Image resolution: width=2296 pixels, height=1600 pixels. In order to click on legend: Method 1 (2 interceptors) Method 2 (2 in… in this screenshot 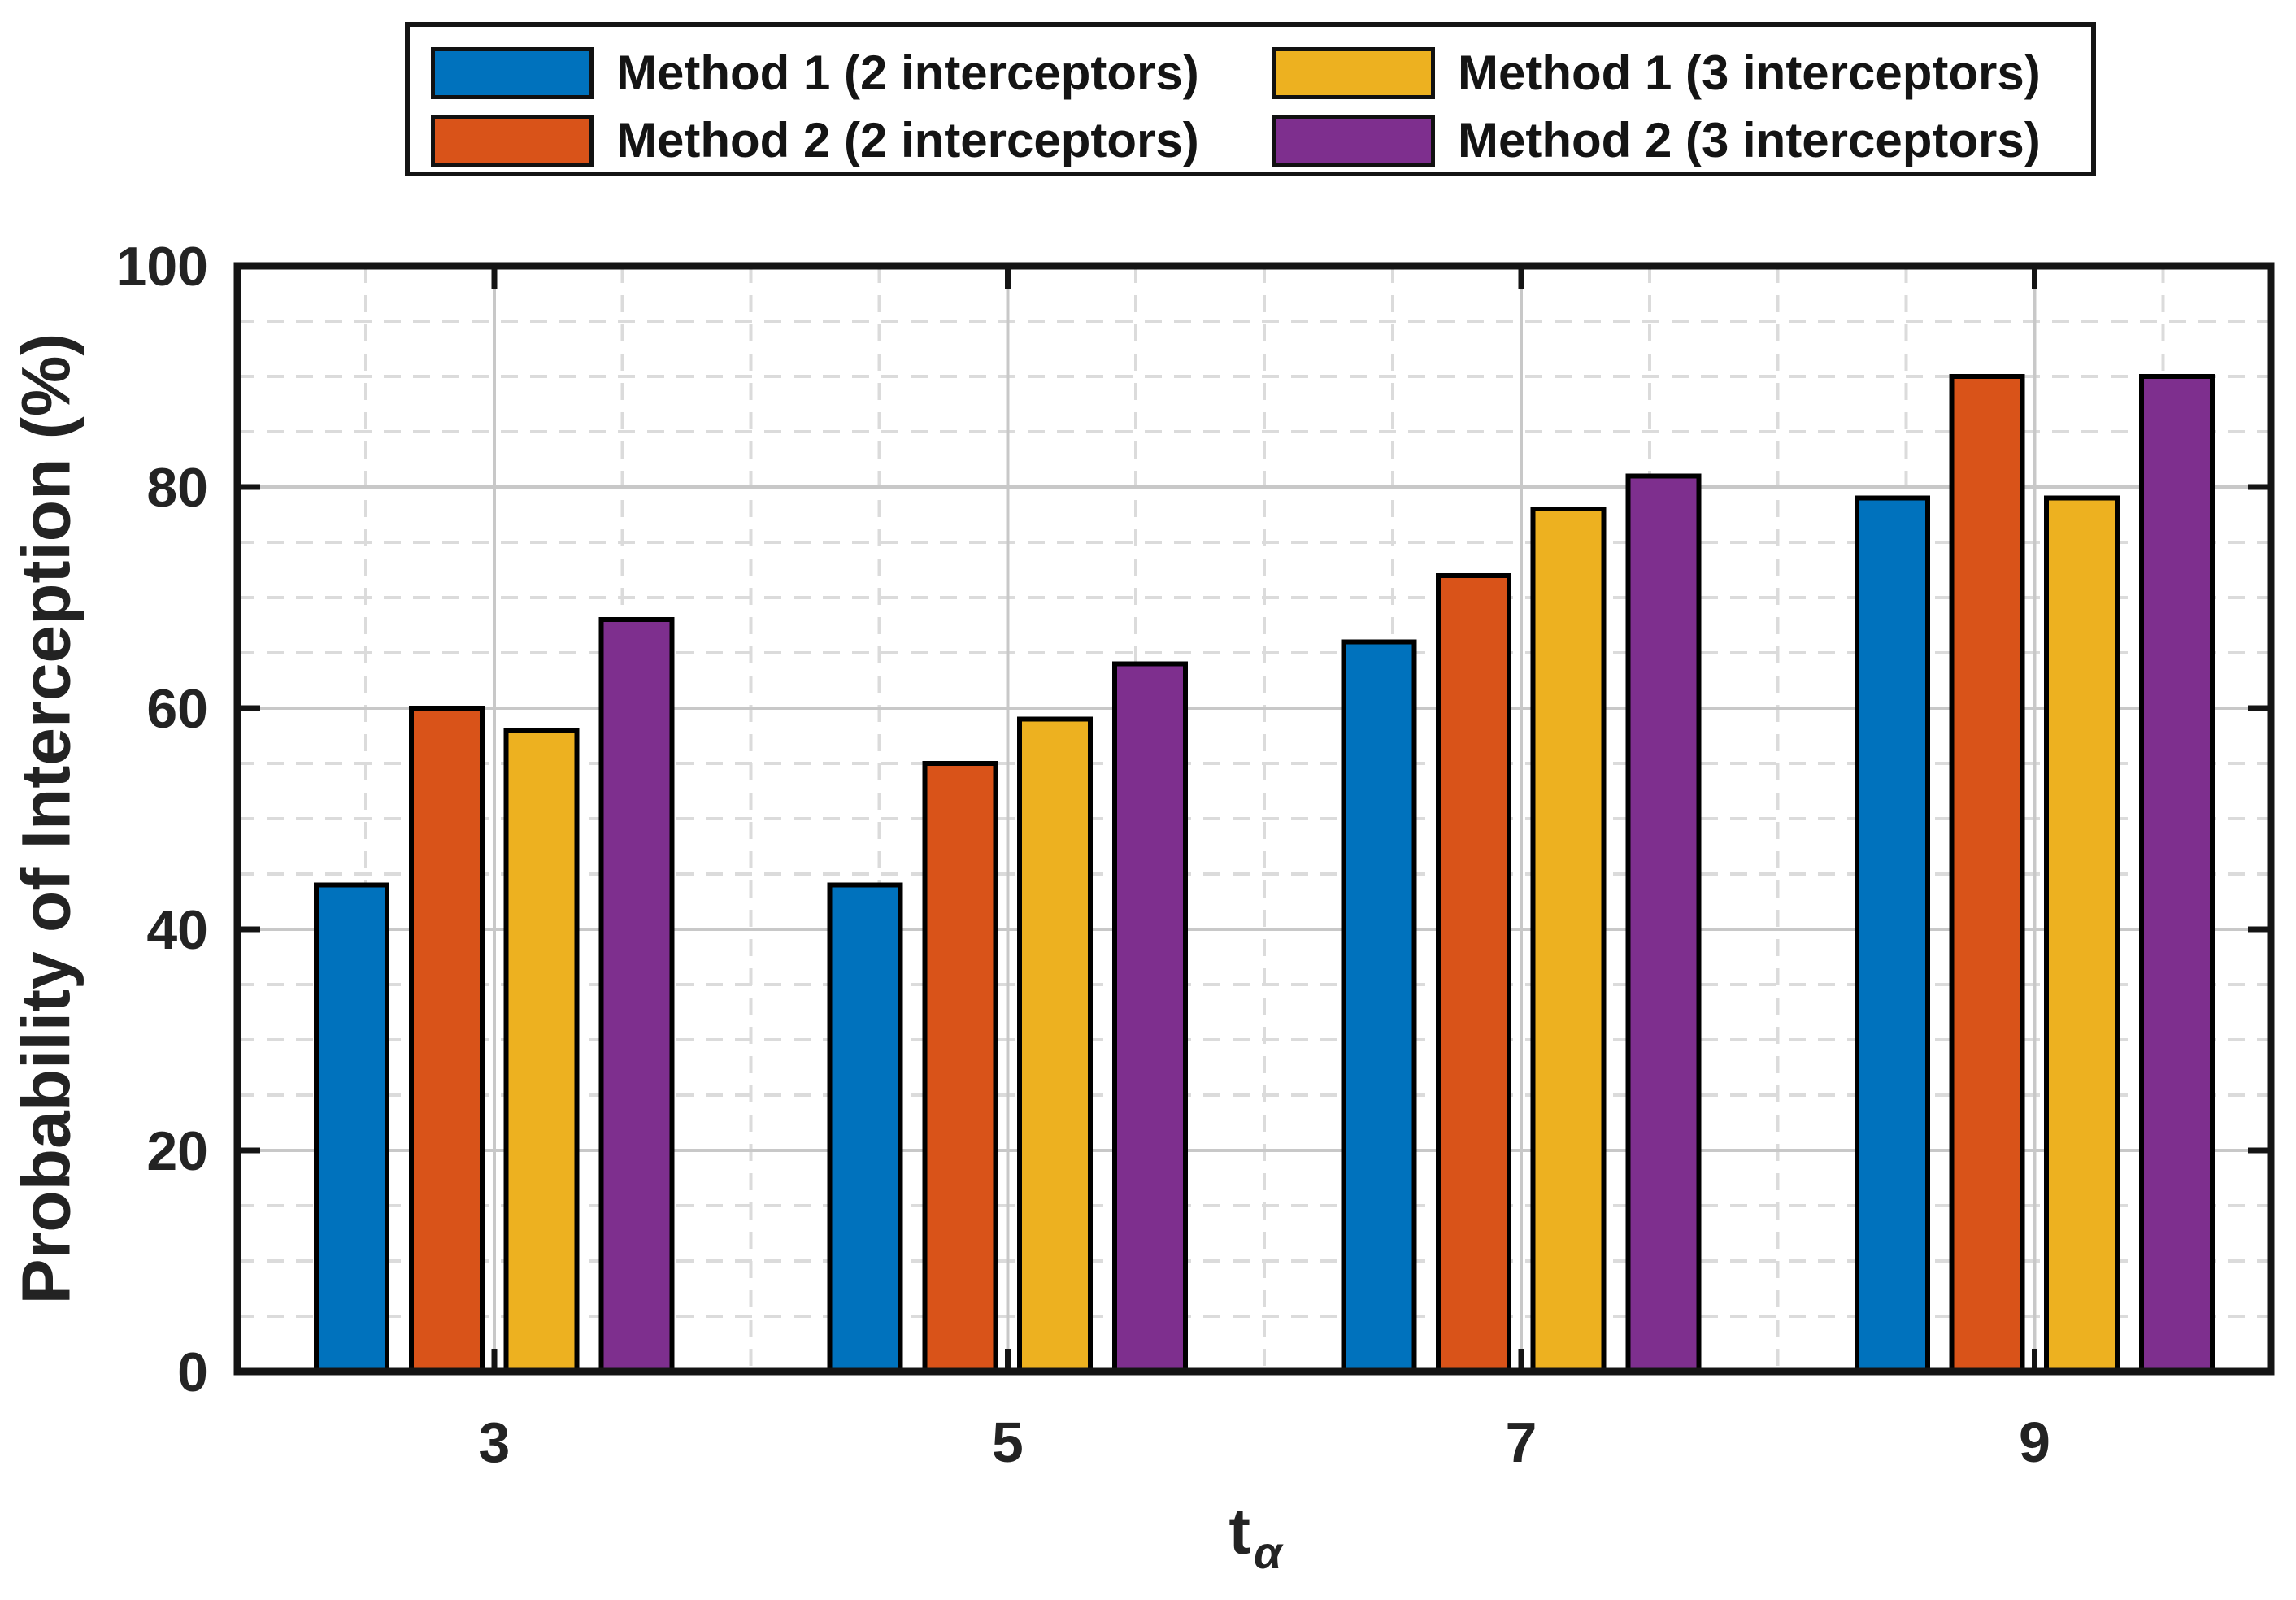, I will do `click(1251, 99)`.